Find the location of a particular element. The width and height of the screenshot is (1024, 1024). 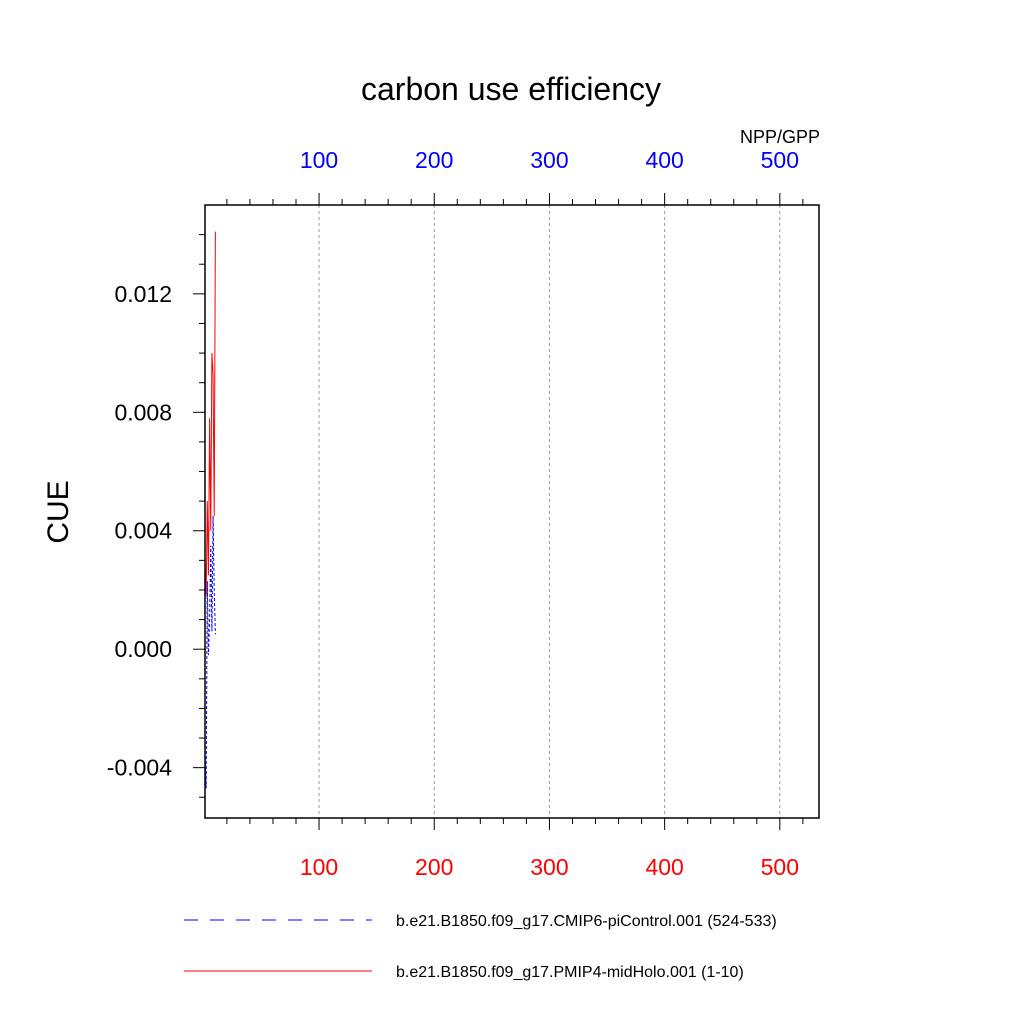

top-tick-label-300: 300 is located at coordinates (549, 160).